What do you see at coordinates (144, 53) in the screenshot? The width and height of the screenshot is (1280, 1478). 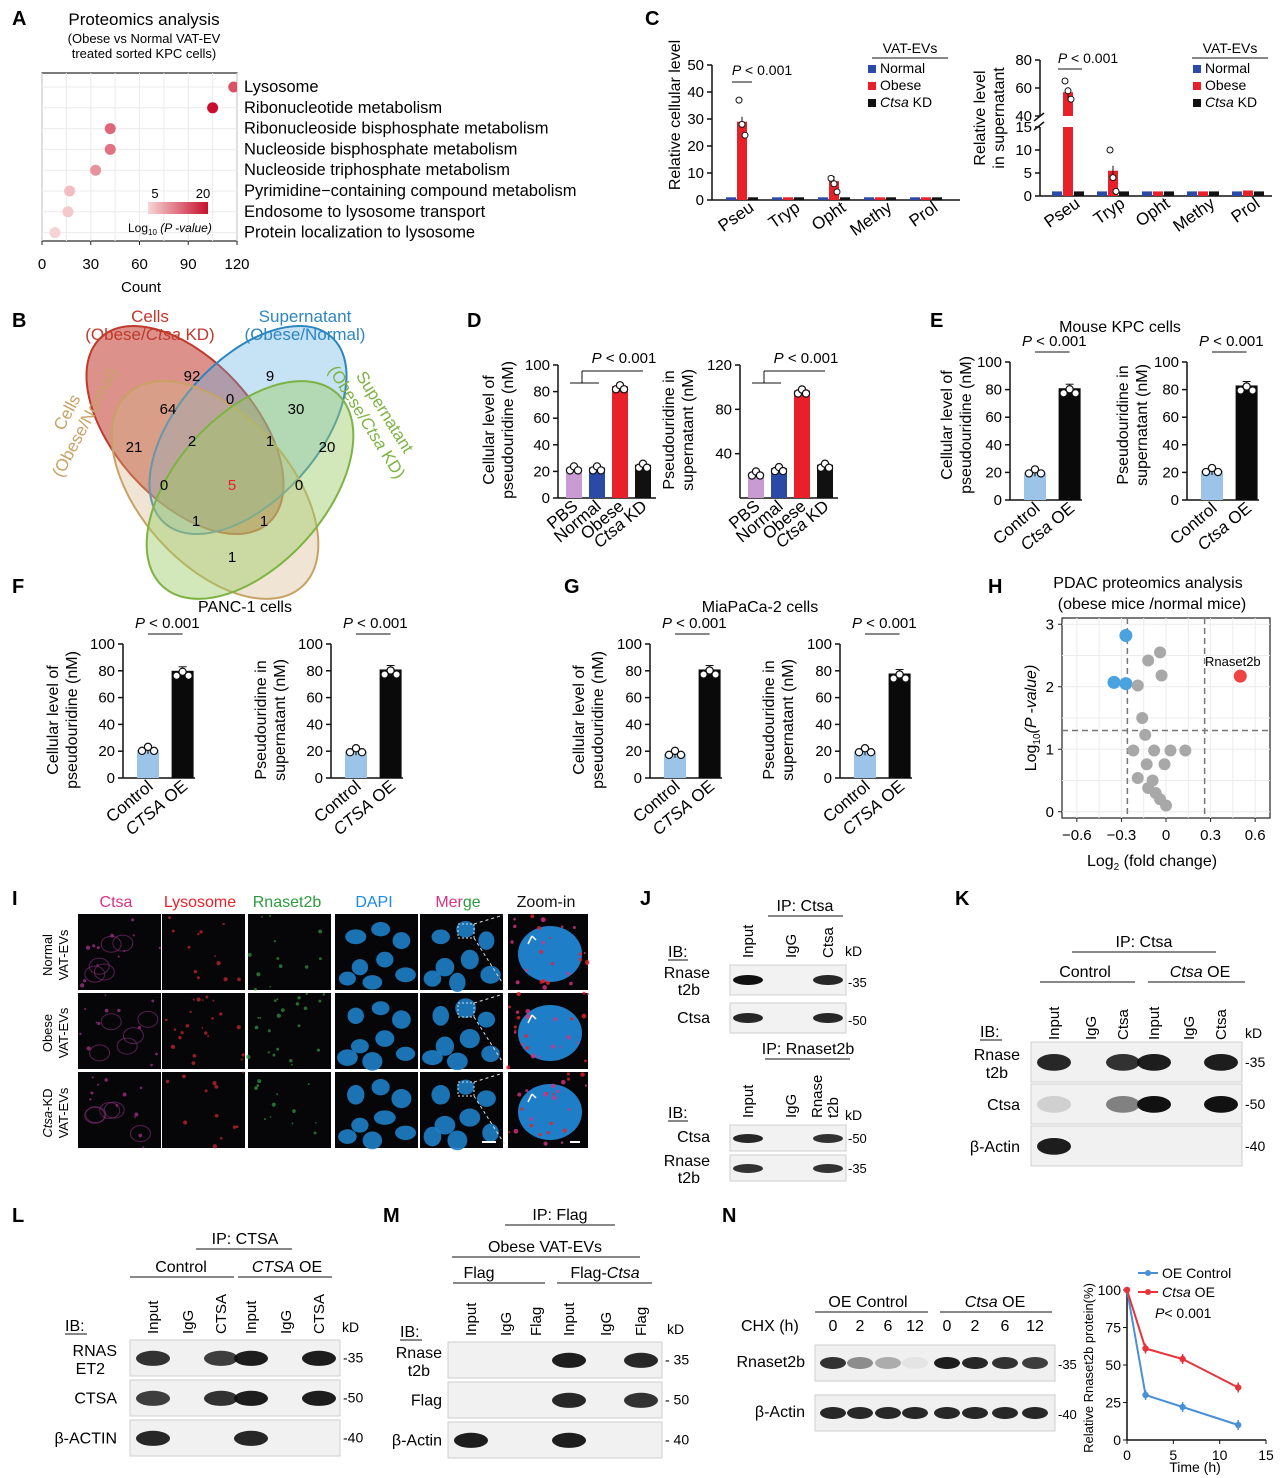 I see `panel-a-subtitle-2: treated sorted KPC cells)` at bounding box center [144, 53].